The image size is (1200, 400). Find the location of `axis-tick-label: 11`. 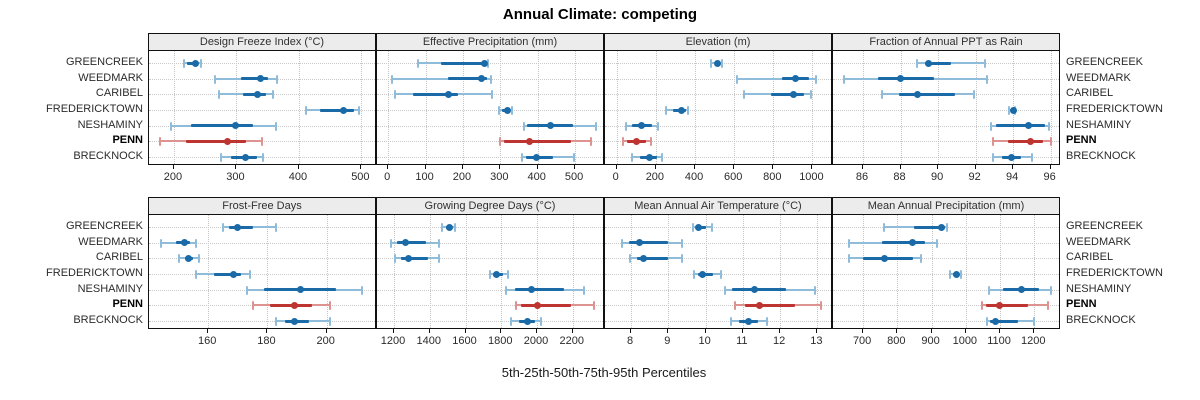

axis-tick-label: 11 is located at coordinates (742, 341).